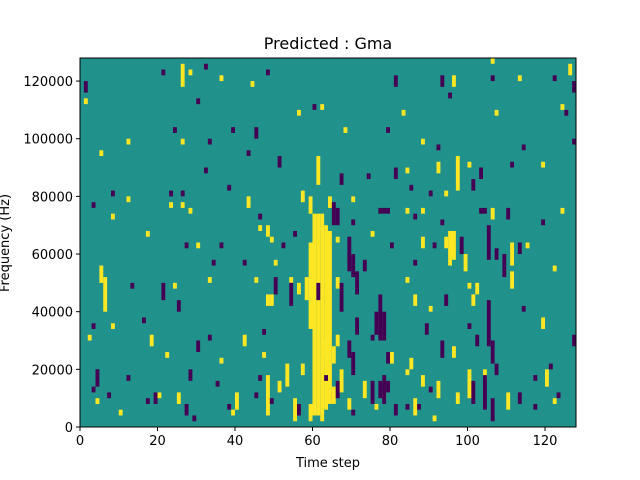 This screenshot has height=480, width=640. What do you see at coordinates (52, 255) in the screenshot?
I see `y-tick-label: 60000` at bounding box center [52, 255].